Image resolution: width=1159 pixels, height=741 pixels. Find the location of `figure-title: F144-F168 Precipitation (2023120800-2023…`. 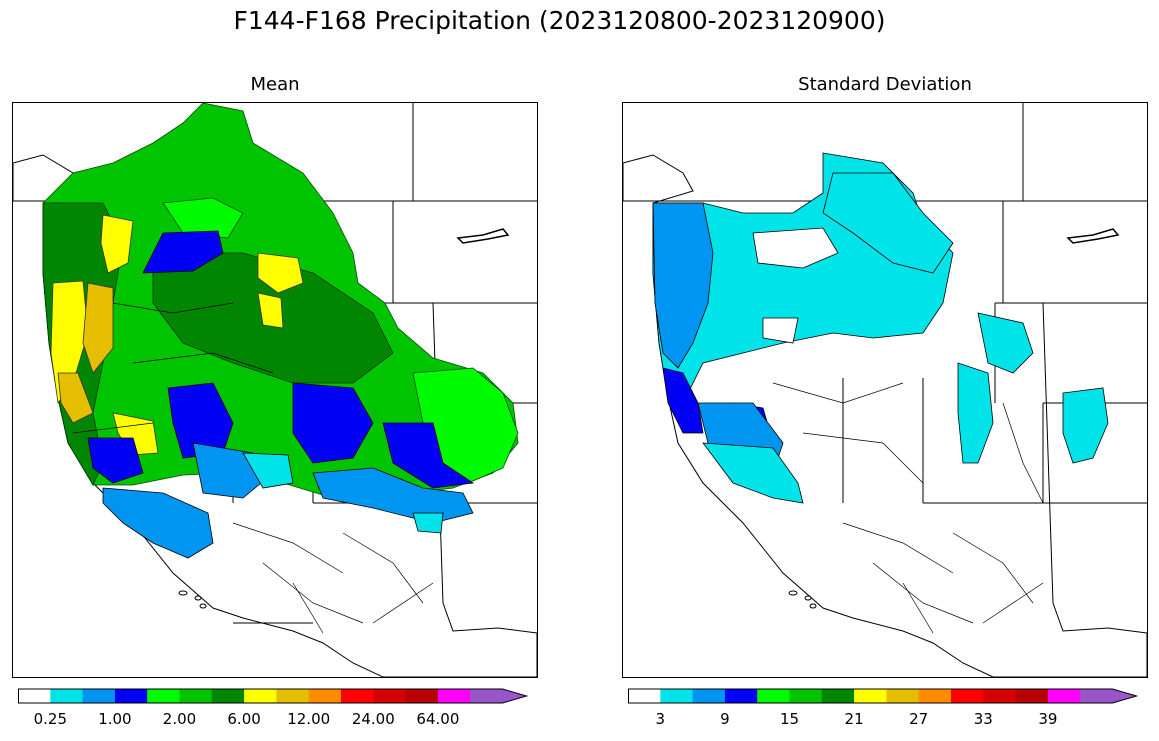

figure-title: F144-F168 Precipitation (2023120800-2023… is located at coordinates (559, 20).